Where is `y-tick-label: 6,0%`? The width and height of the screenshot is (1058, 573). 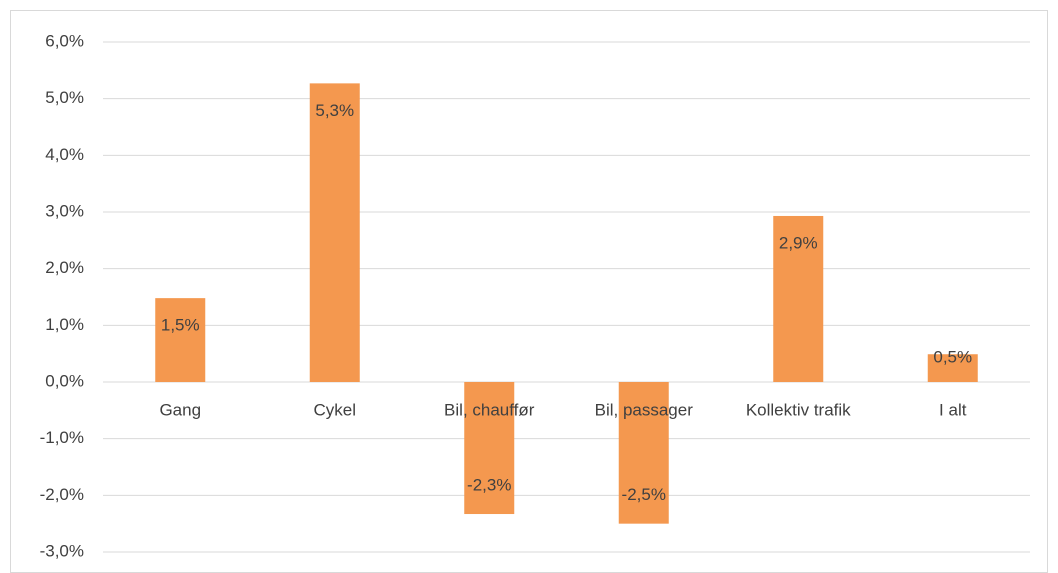 y-tick-label: 6,0% is located at coordinates (64, 40).